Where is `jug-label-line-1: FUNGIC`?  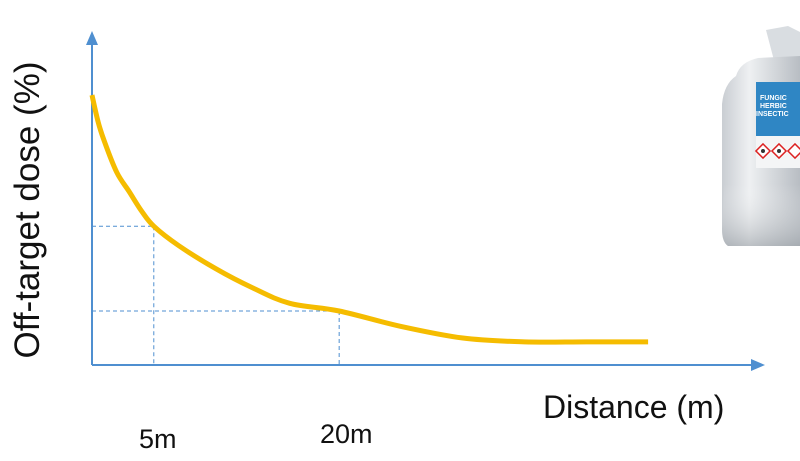 jug-label-line-1: FUNGIC is located at coordinates (773, 98).